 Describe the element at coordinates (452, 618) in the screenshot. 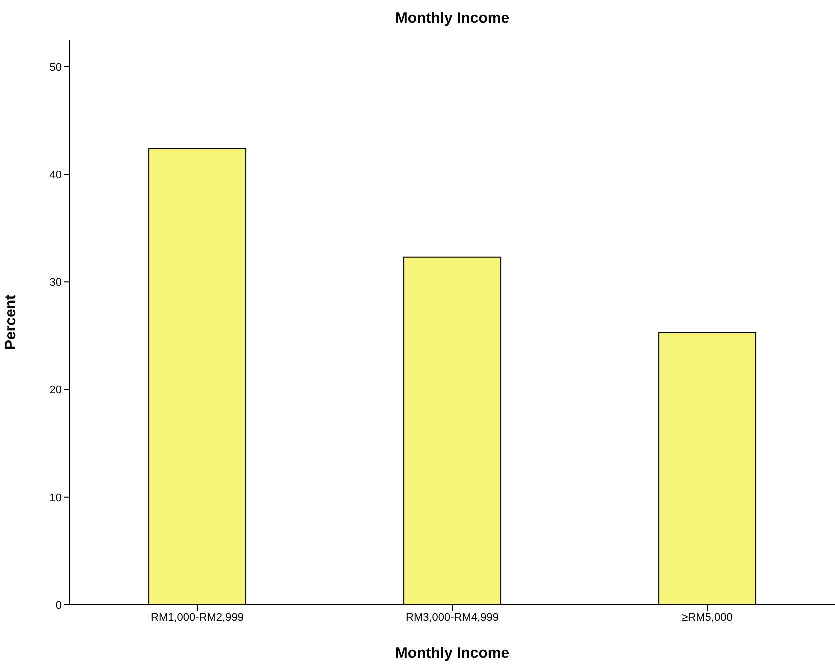

I see `x-tick-label: RM3,000-RM4,999` at that location.